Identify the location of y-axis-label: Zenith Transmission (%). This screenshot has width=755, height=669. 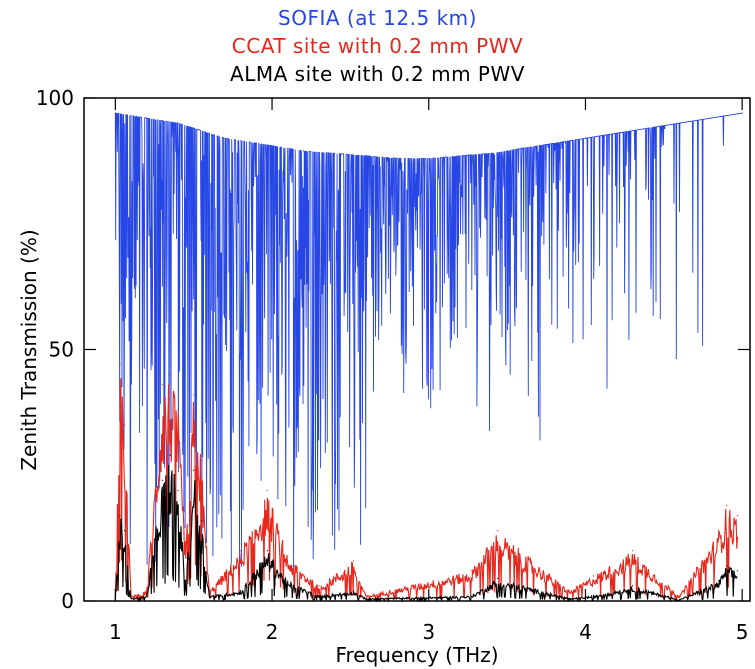
(29, 349).